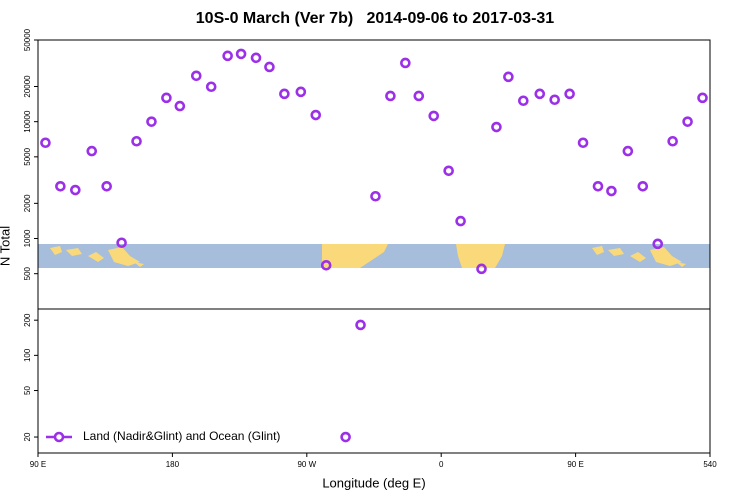 The height and width of the screenshot is (500, 750). What do you see at coordinates (27, 436) in the screenshot?
I see `y-tick-label: 20` at bounding box center [27, 436].